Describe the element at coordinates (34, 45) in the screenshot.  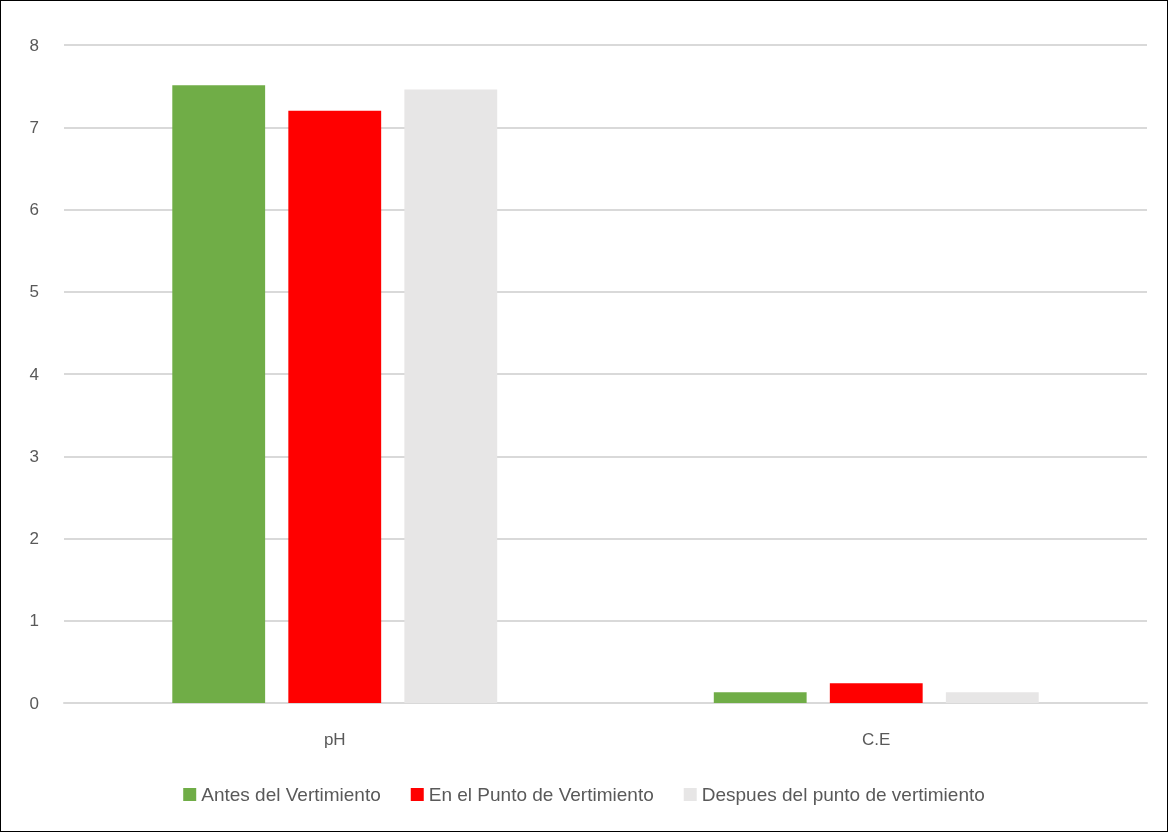
I see `y-tick-label: 8` at that location.